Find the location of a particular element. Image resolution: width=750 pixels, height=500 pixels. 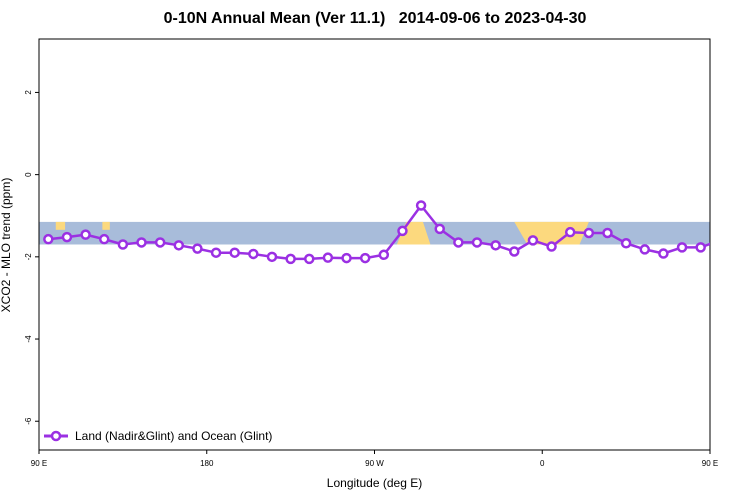

title-date-range: 2014-09-06 to 2023-04-30 is located at coordinates (492, 18).